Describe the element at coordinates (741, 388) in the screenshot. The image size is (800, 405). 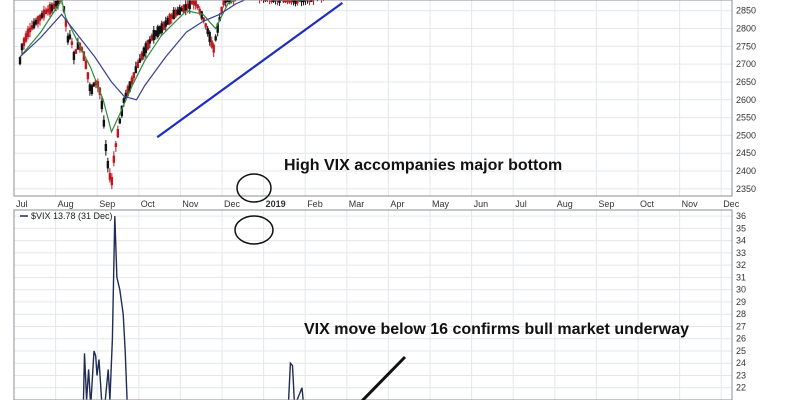
I see `lower-y-tick-label: 22` at that location.